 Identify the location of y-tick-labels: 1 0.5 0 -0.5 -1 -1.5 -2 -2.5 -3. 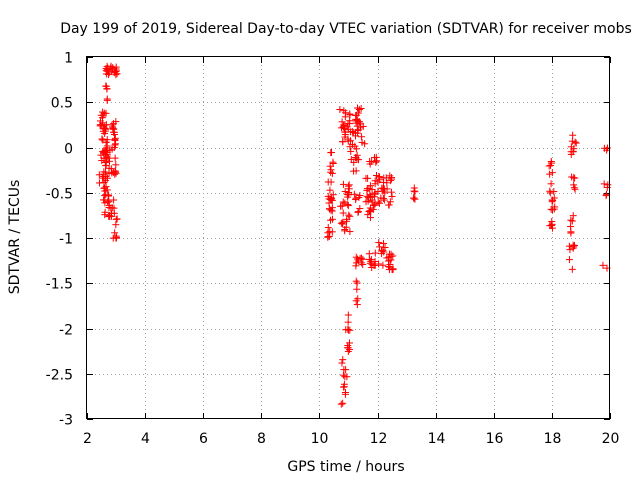
(59, 240).